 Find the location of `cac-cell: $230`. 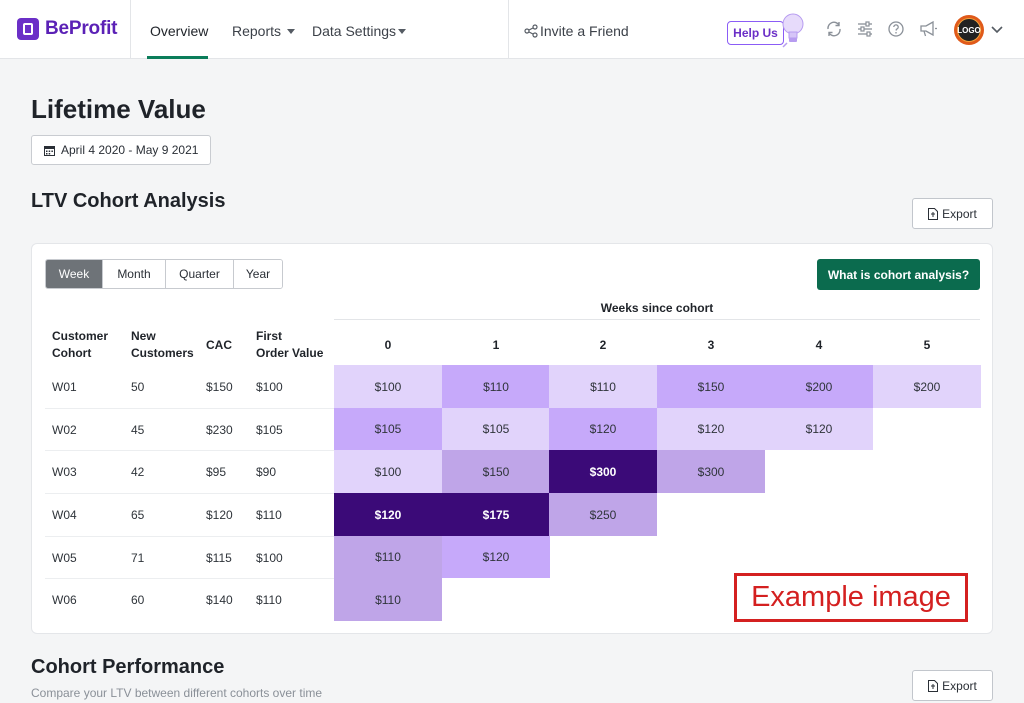

cac-cell: $230 is located at coordinates (219, 430).